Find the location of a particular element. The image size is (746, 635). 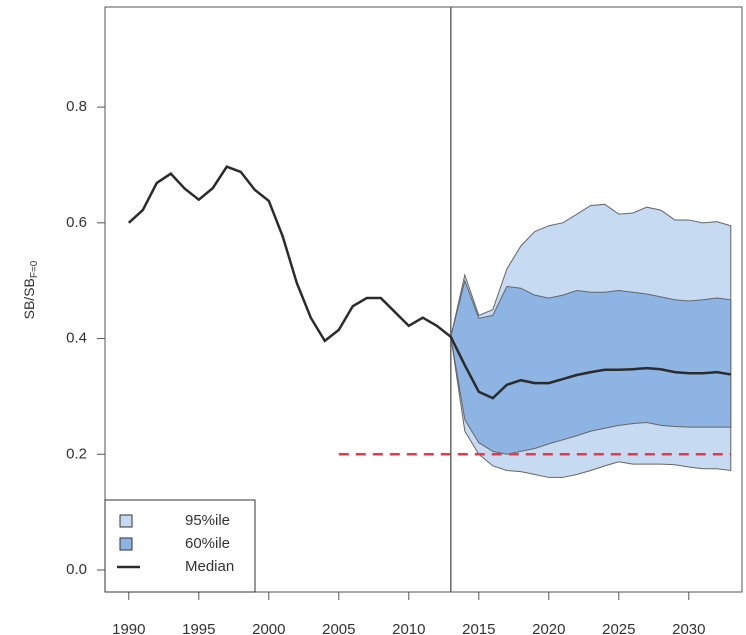

y-axis-label-main: SB/SB is located at coordinates (29, 298).